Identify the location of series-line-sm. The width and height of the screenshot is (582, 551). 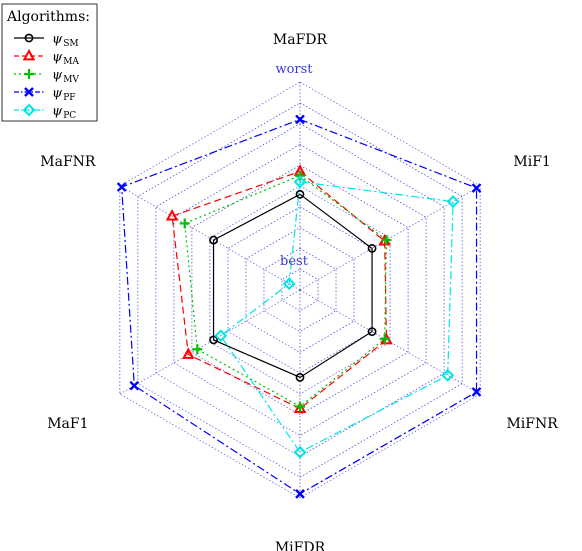
(292, 286).